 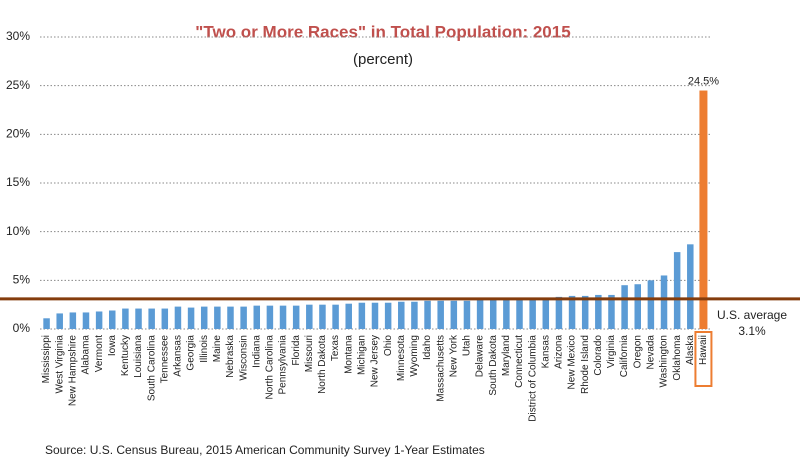 I want to click on x-tick-label: Georgia, so click(x=191, y=353).